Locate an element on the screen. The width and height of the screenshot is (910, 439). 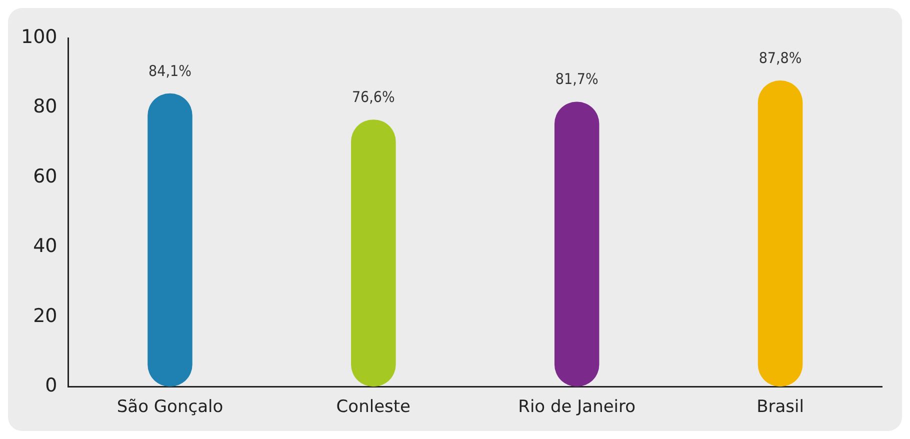
x-tick-label: São Gonçalo is located at coordinates (170, 407).